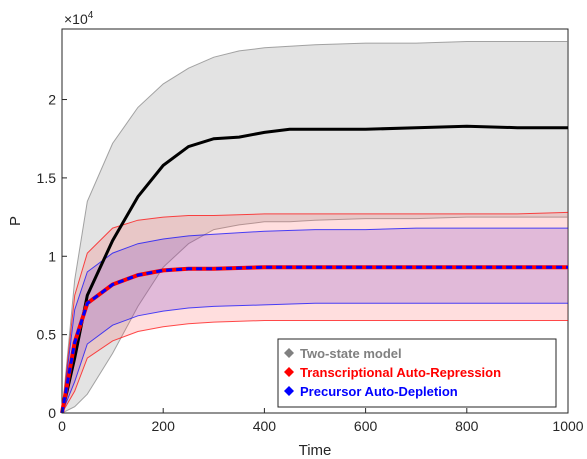 The height and width of the screenshot is (459, 587). I want to click on x-tick-label: 1000, so click(567, 426).